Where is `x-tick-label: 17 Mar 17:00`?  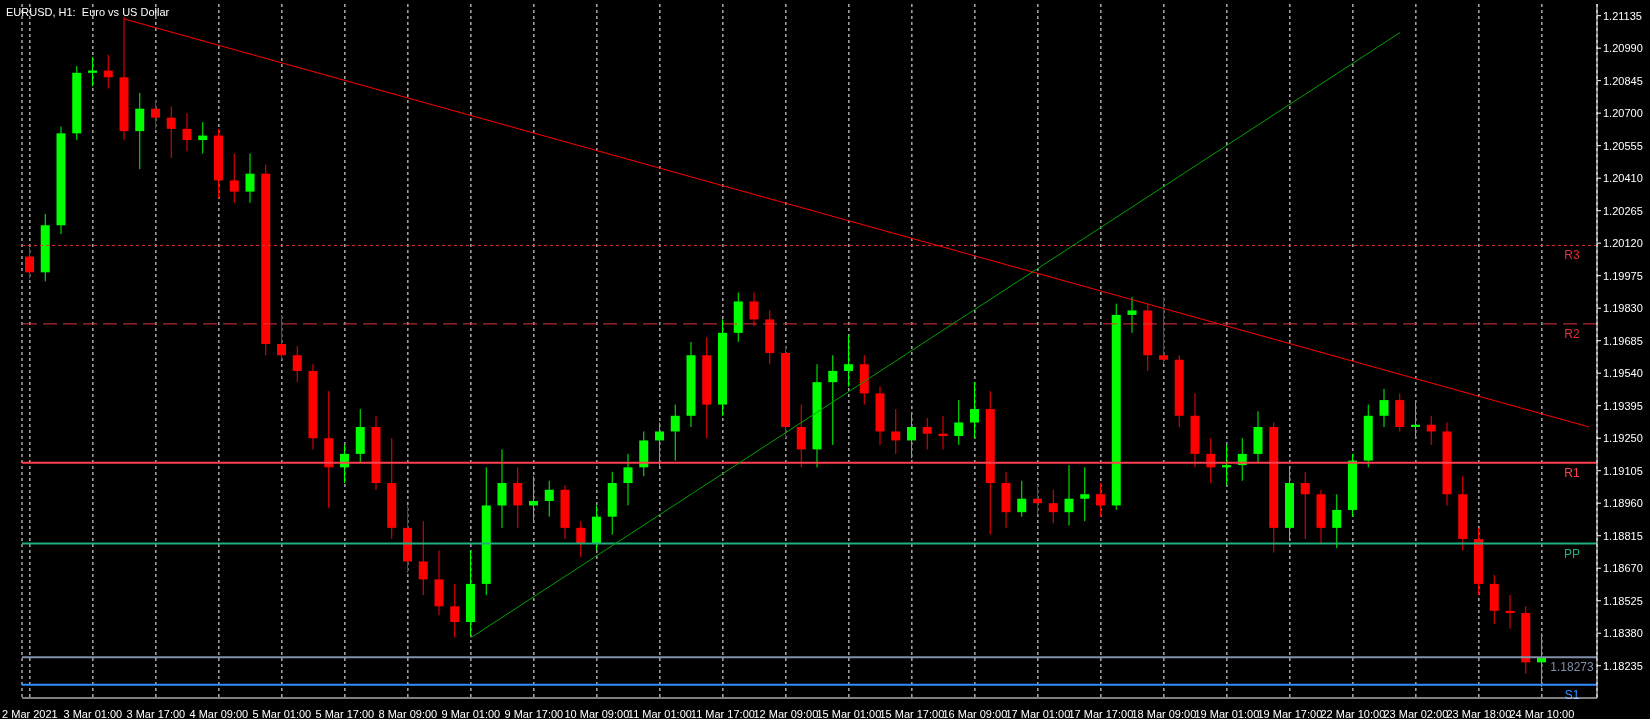
x-tick-label: 17 Mar 17:00 is located at coordinates (1101, 713).